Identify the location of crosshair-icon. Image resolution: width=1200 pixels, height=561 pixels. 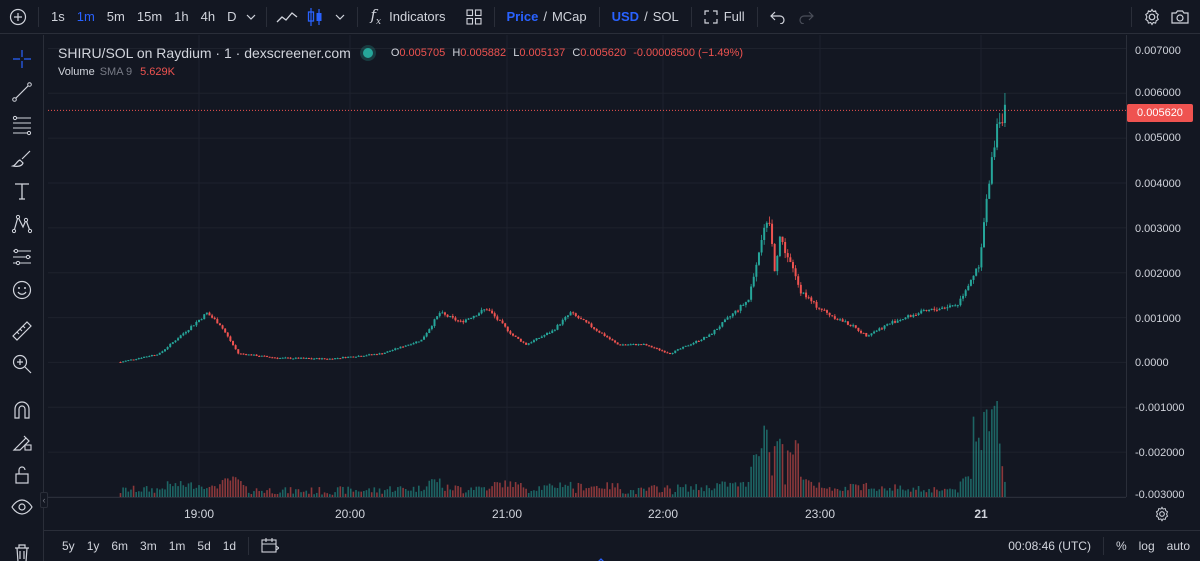
(22, 59).